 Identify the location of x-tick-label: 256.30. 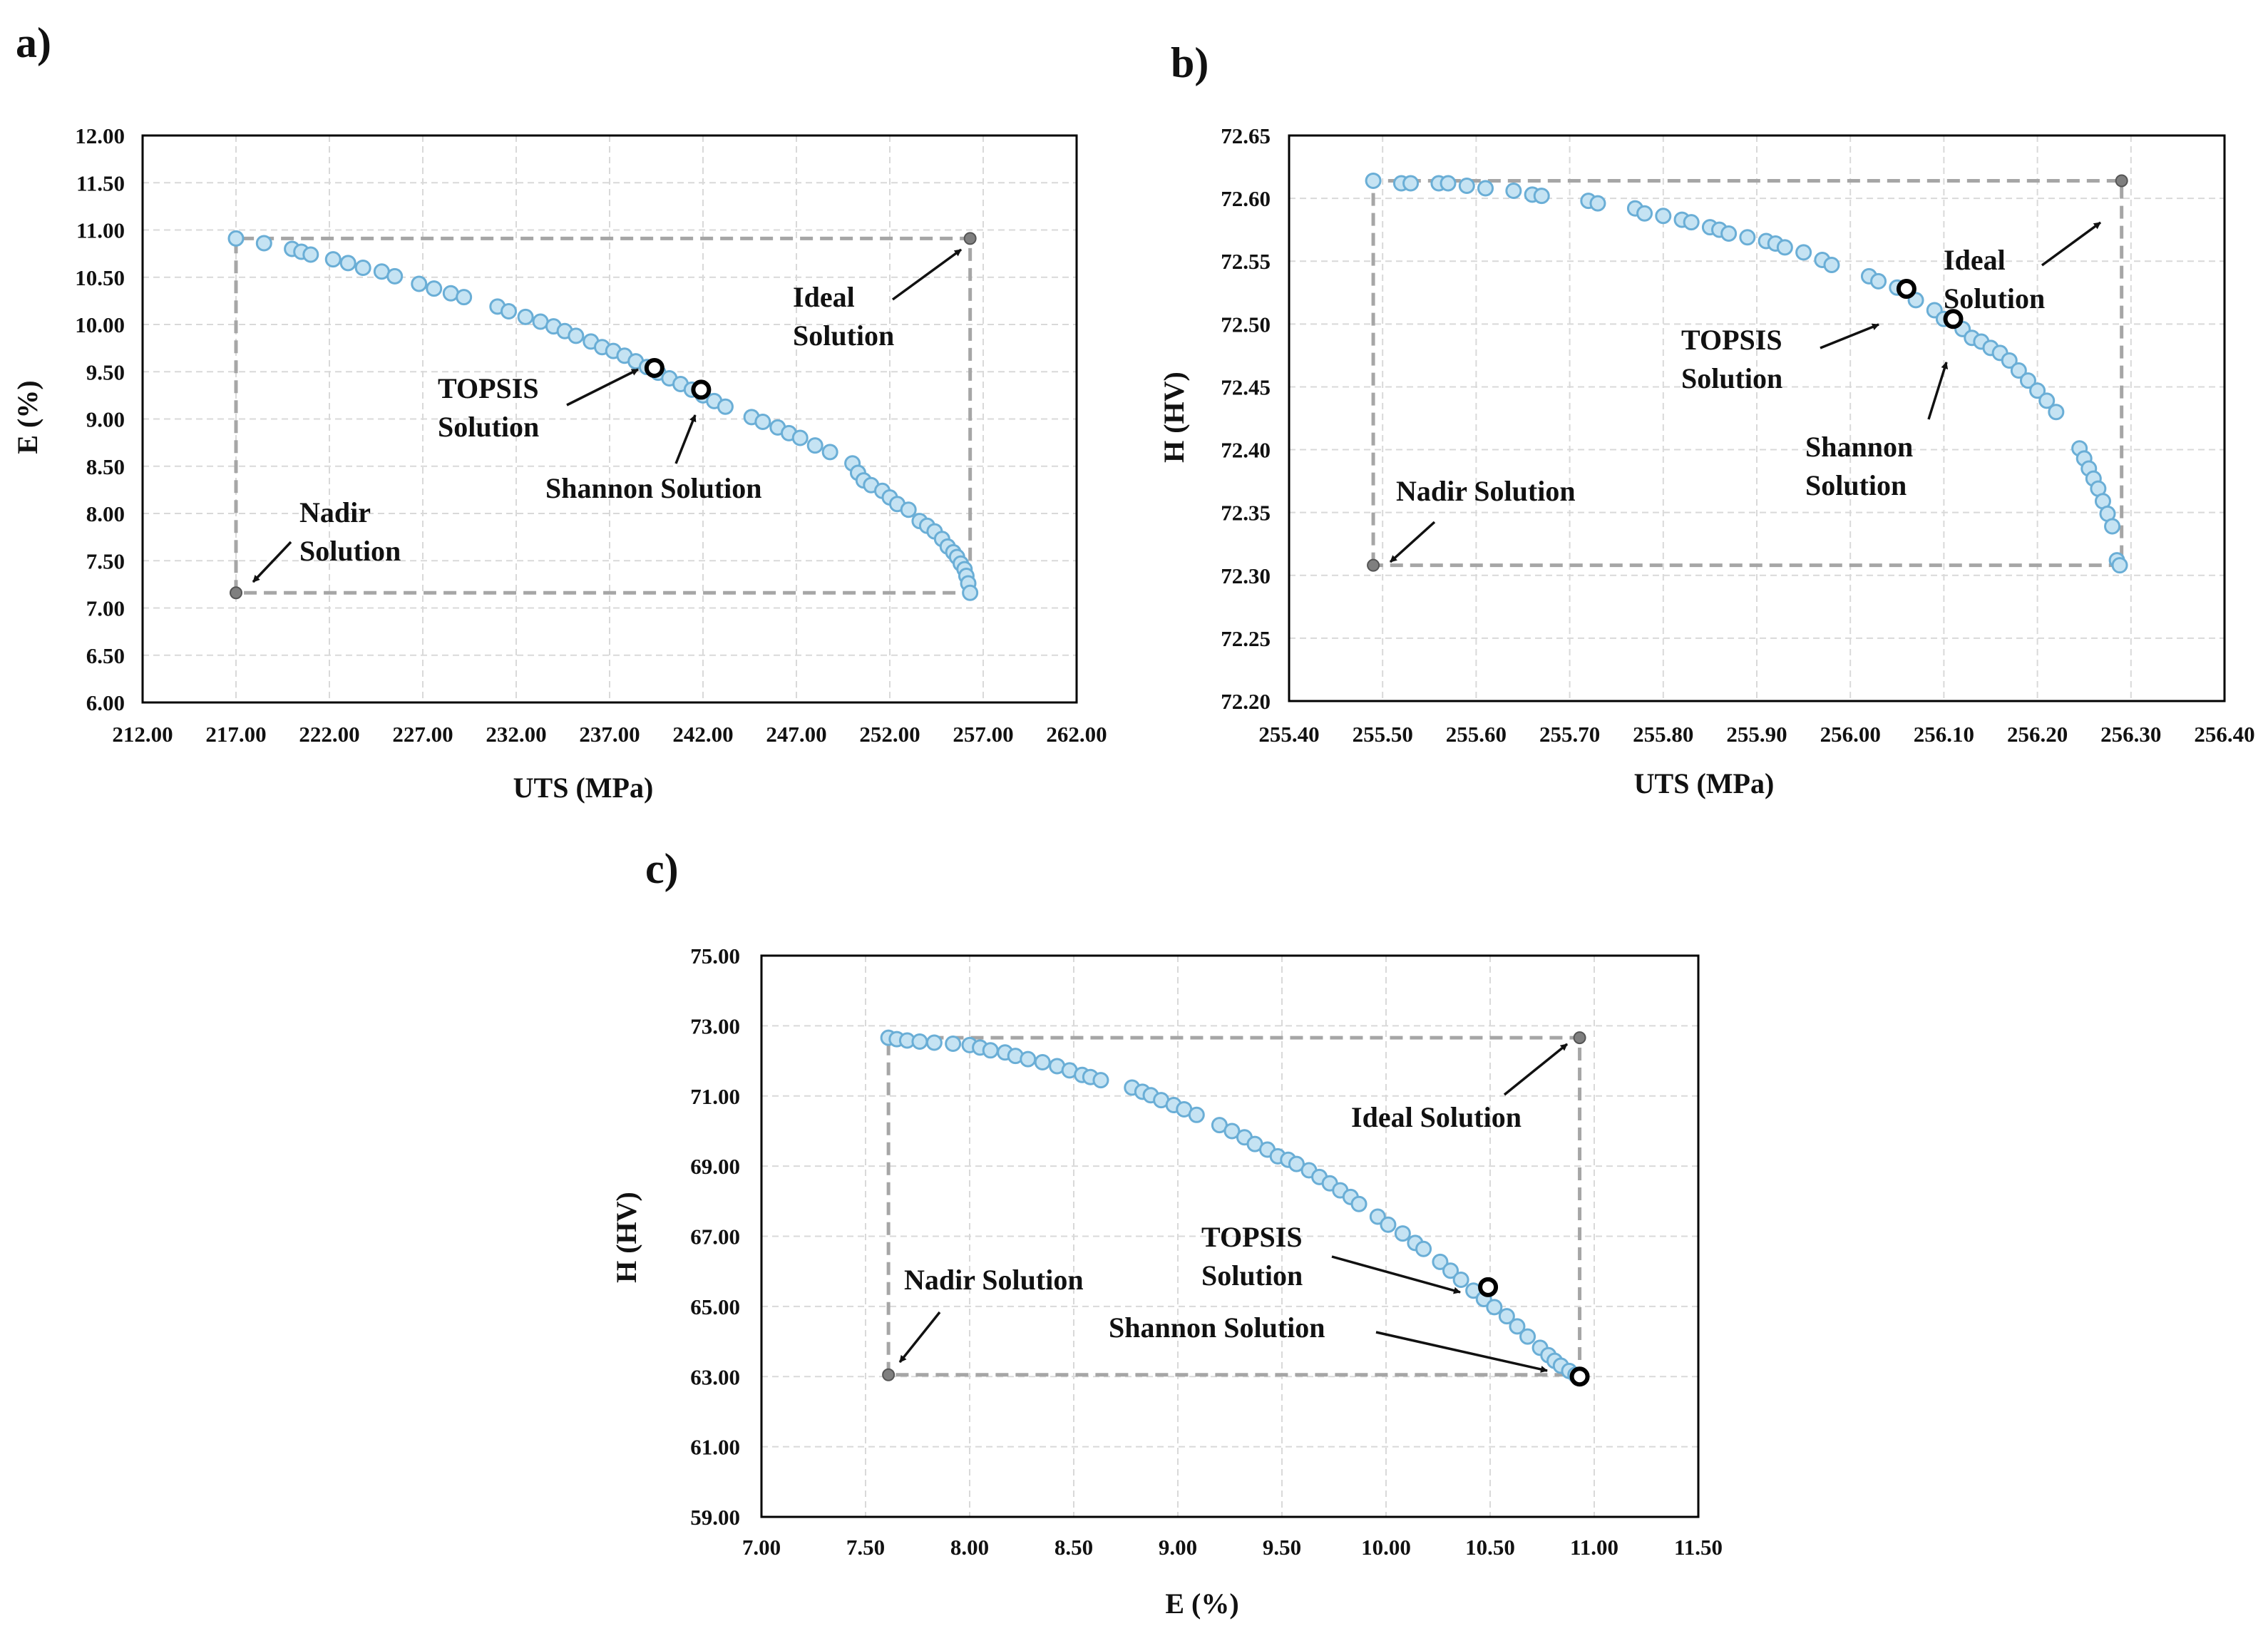
(2130, 734).